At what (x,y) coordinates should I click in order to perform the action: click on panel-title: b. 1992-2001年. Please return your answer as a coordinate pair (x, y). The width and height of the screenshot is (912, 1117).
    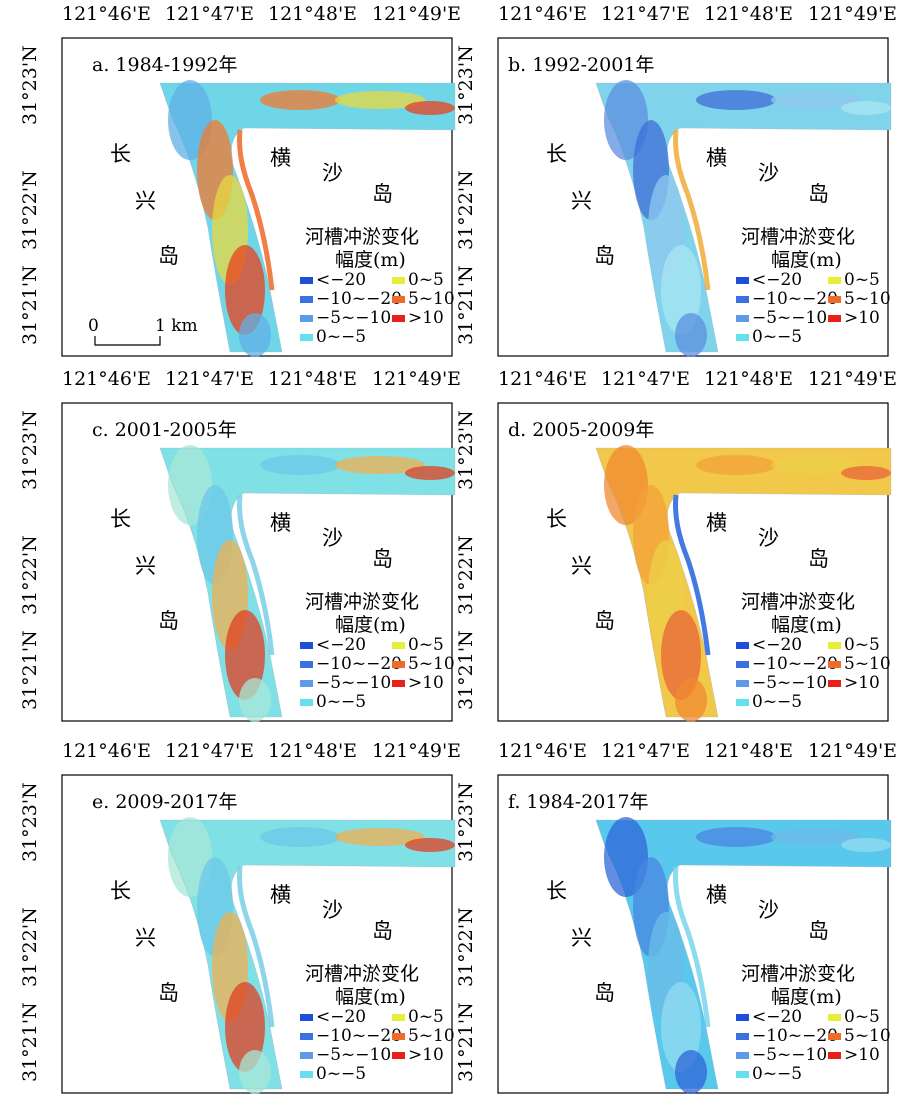
    Looking at the image, I should click on (581, 65).